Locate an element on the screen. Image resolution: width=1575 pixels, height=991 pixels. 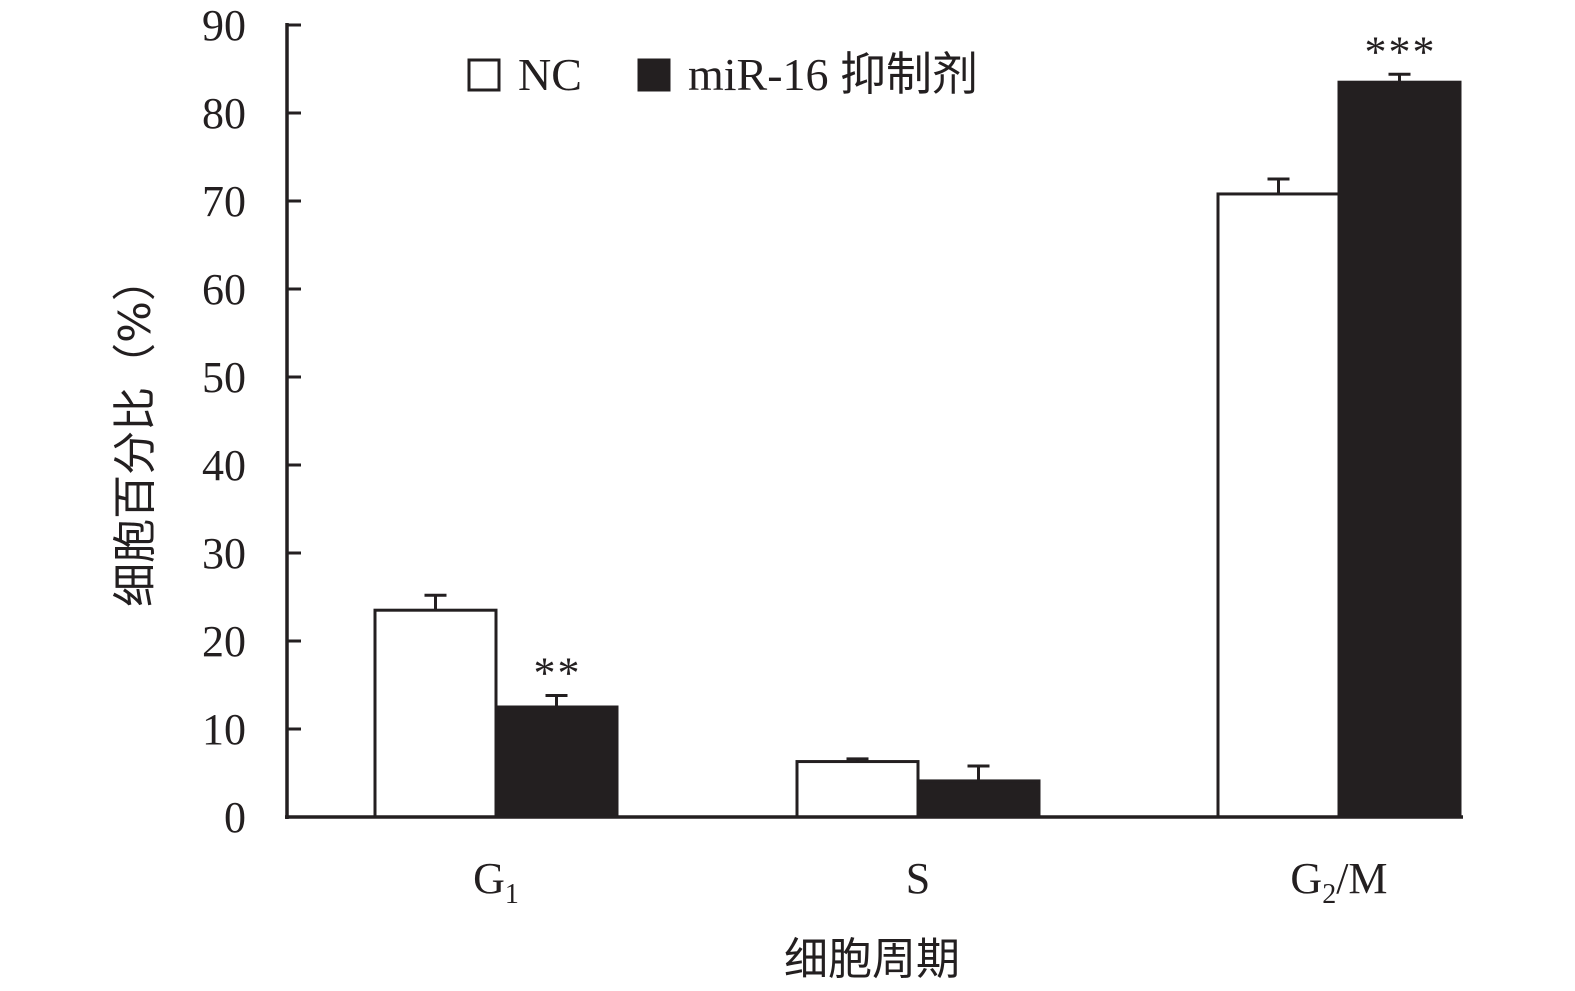
legend-label-inhibitor: miR-16 抑制剂 is located at coordinates (833, 74).